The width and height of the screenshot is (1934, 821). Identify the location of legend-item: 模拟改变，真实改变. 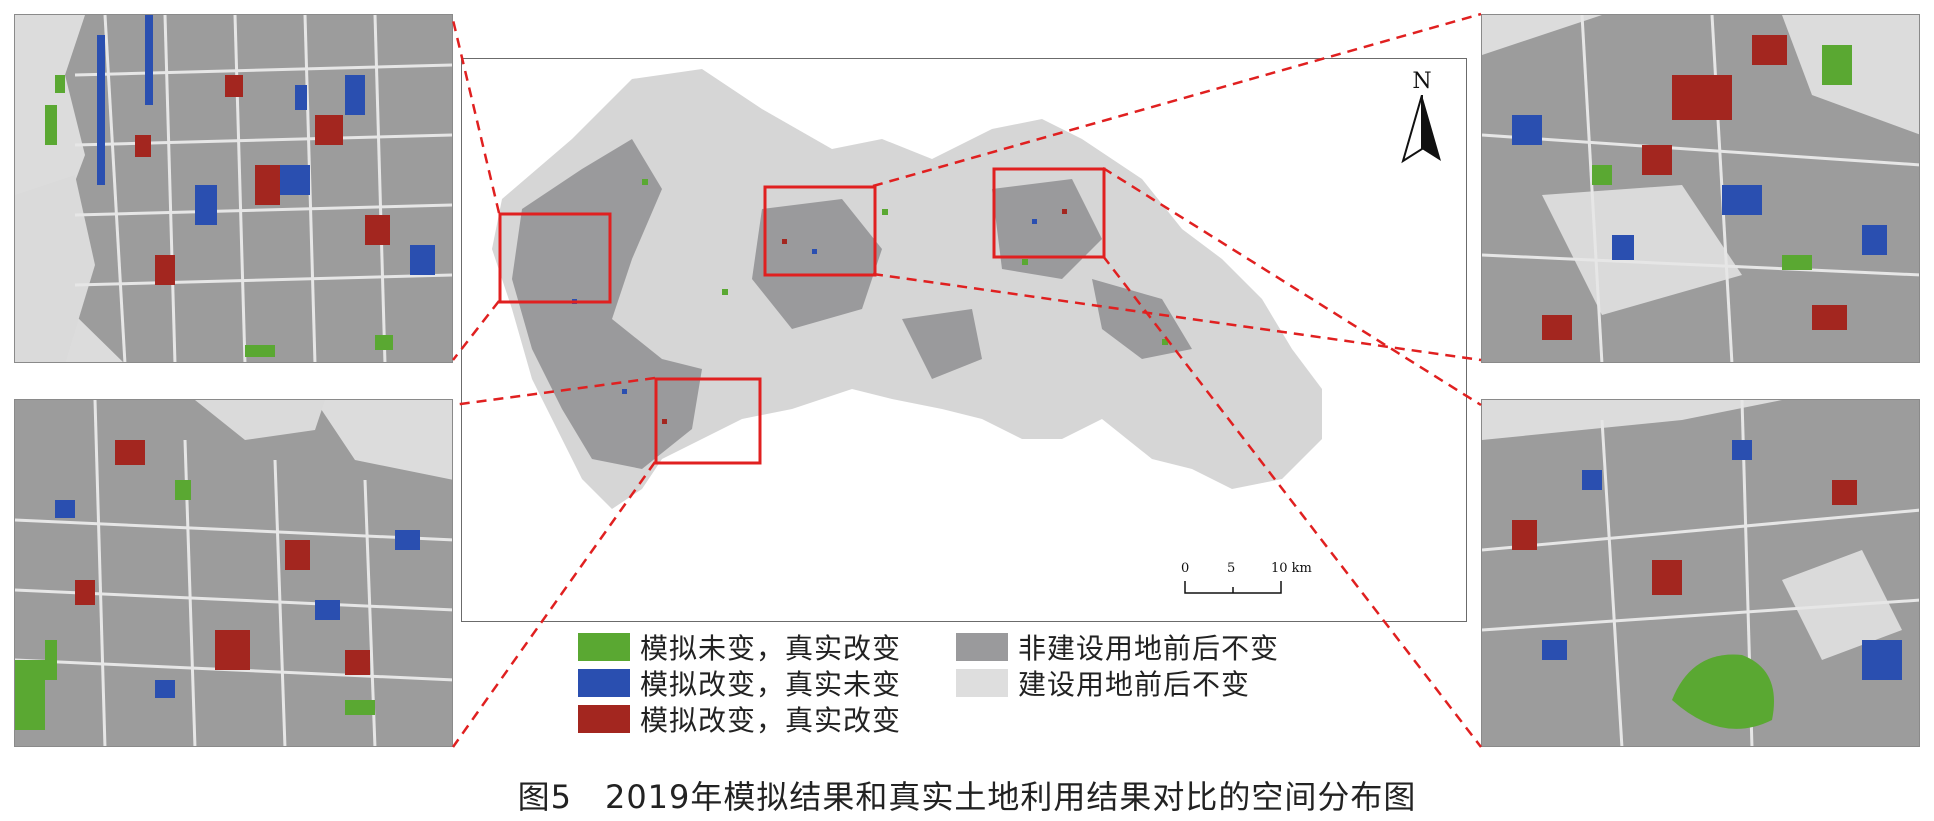
(739, 720).